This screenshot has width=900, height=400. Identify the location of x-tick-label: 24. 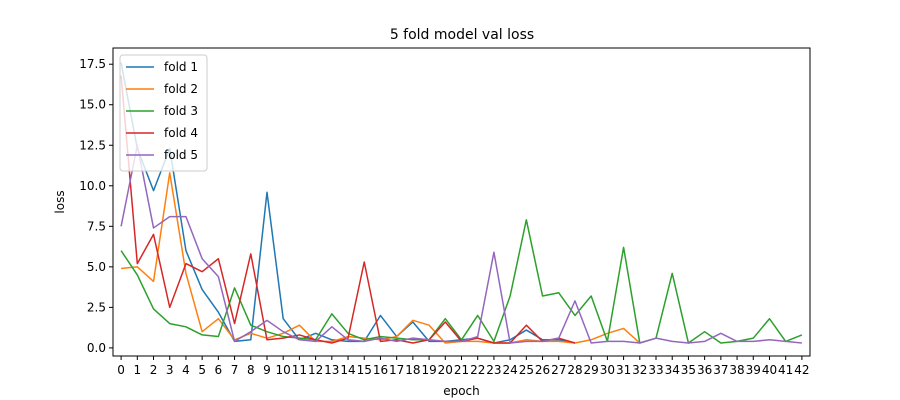
(509, 370).